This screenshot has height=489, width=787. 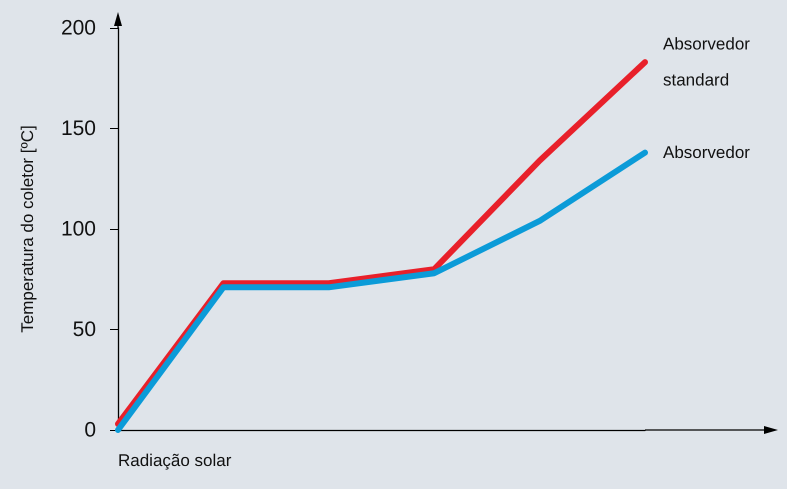 What do you see at coordinates (78, 128) in the screenshot?
I see `y-tick-label: 150` at bounding box center [78, 128].